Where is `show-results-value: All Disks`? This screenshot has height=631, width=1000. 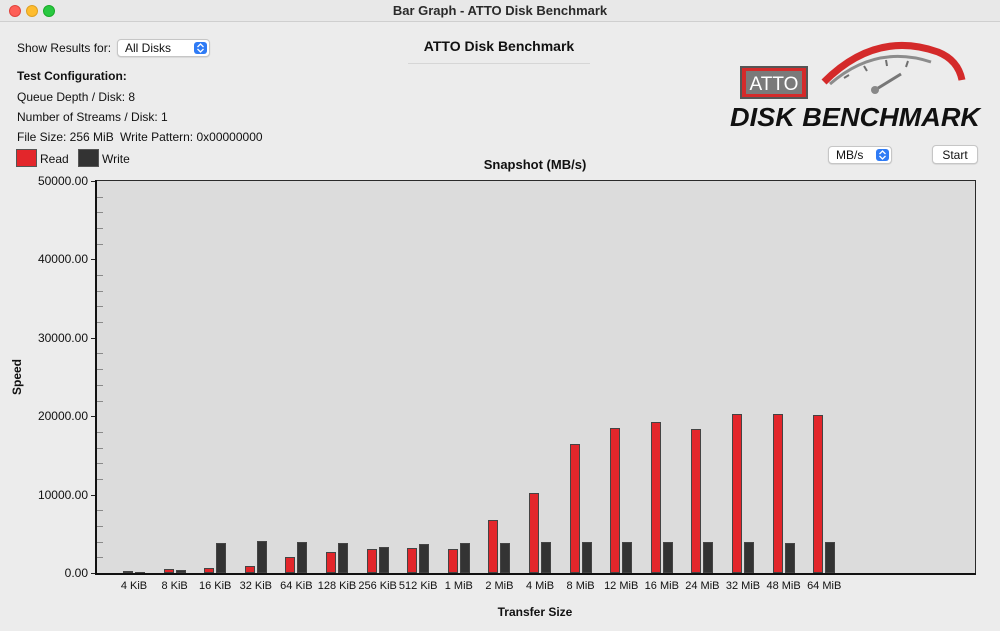 show-results-value: All Disks is located at coordinates (148, 48).